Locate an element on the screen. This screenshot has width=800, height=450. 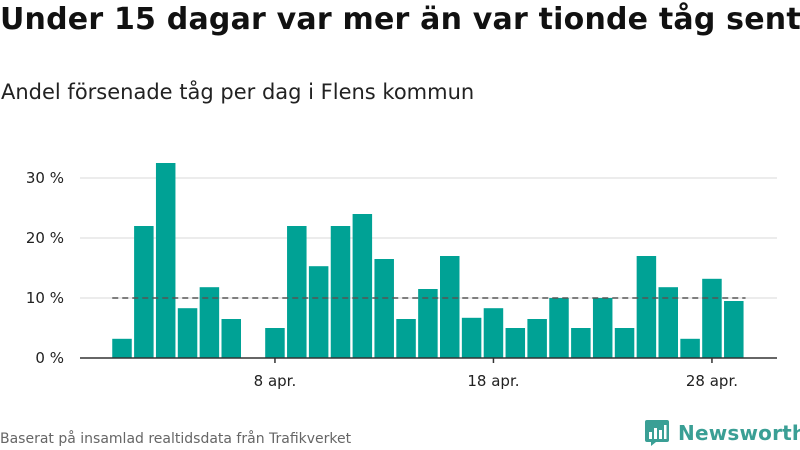
y-tick-label: 20 % is located at coordinates (45, 238).